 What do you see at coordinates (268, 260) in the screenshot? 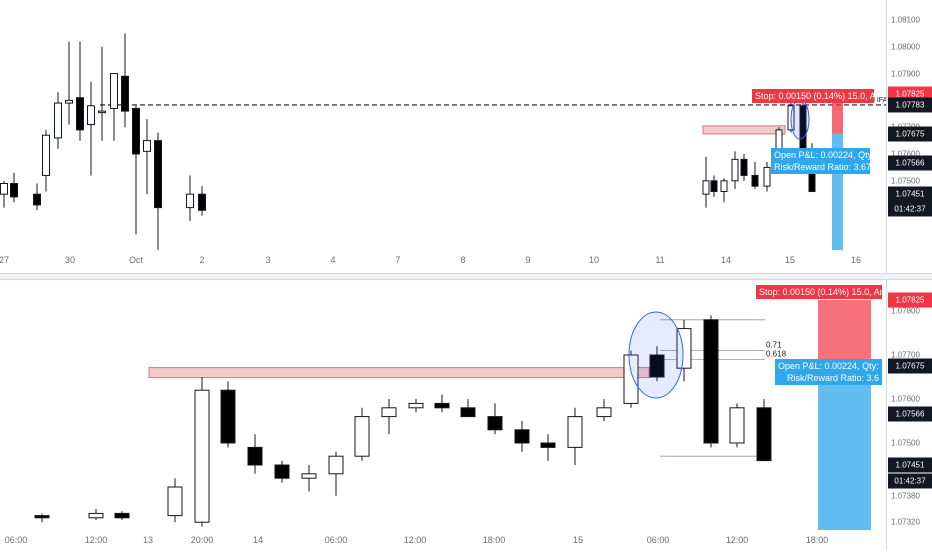
I see `top-time-tick: 3` at bounding box center [268, 260].